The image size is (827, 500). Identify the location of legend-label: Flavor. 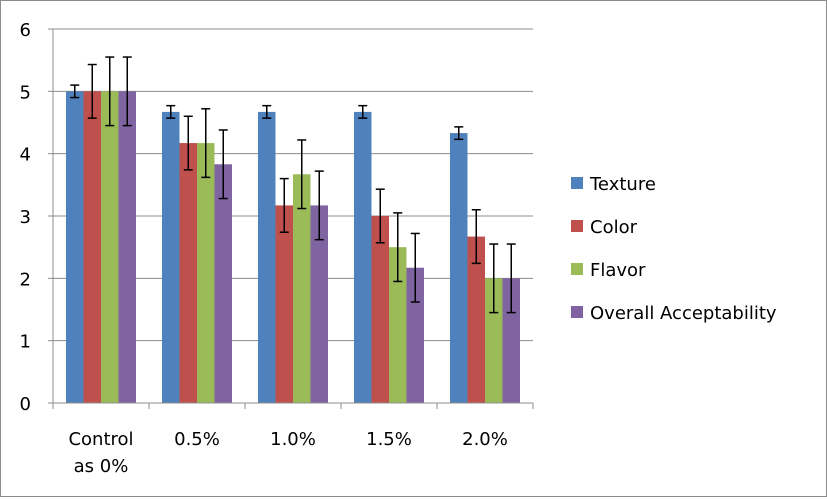
(618, 270).